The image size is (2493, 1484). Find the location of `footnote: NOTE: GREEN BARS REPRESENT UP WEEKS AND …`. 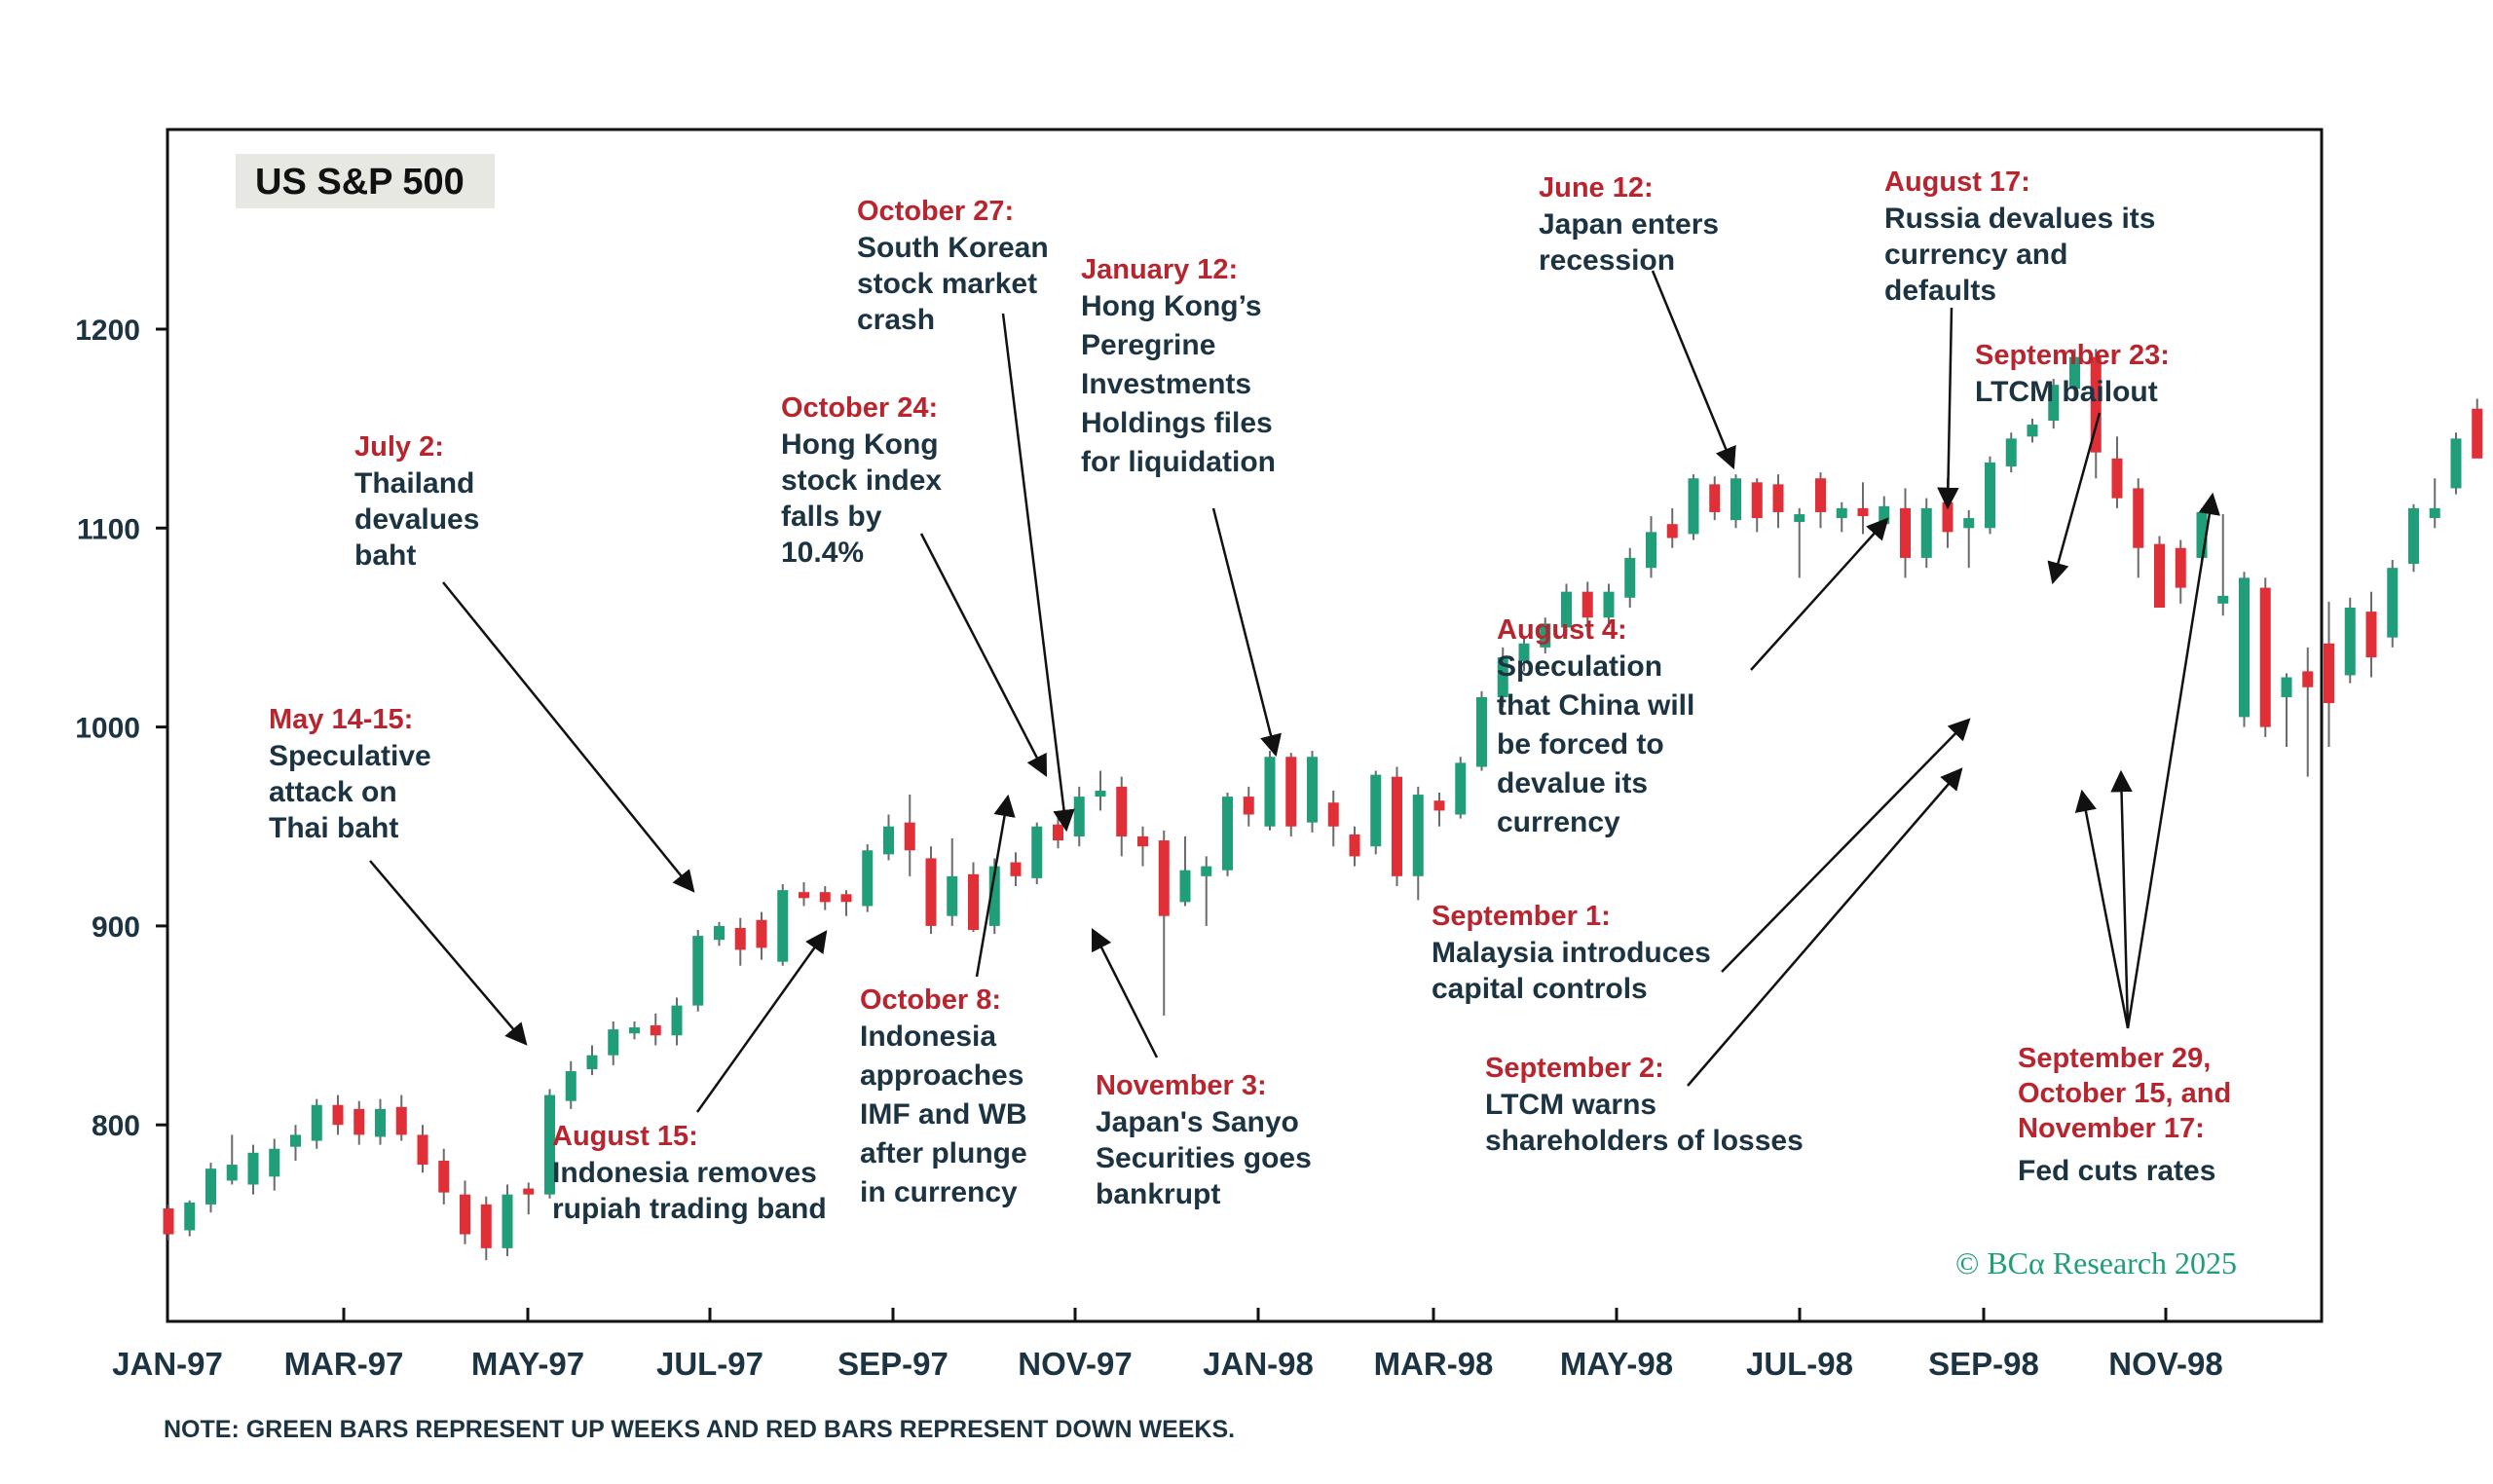

footnote: NOTE: GREEN BARS REPRESENT UP WEEKS AND … is located at coordinates (700, 1429).